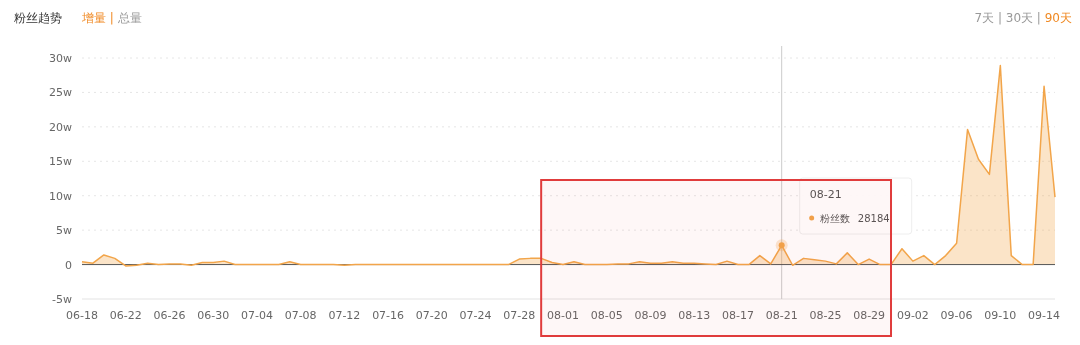 The width and height of the screenshot is (1080, 345). Describe the element at coordinates (834, 218) in the screenshot. I see `text: 粉丝数` at that location.